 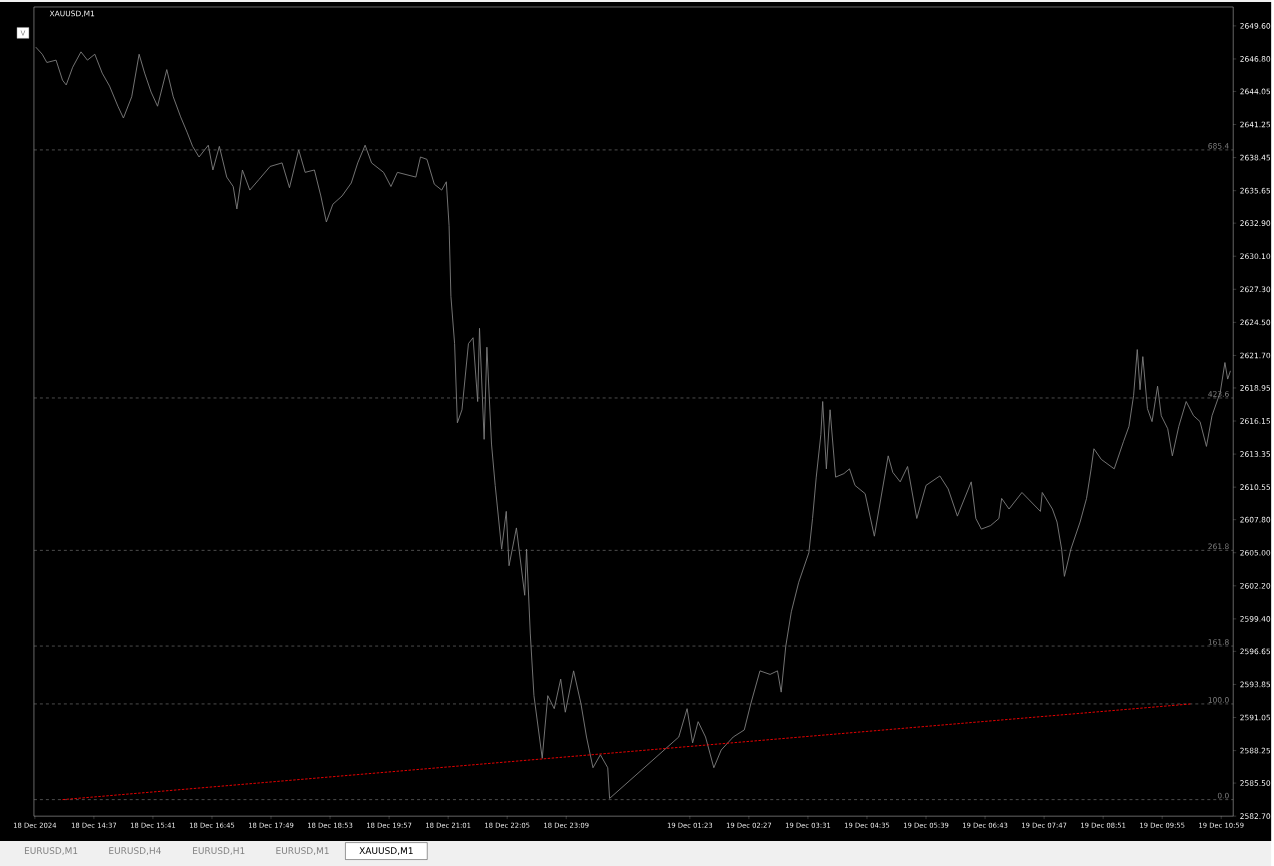 I want to click on text: EURUSD,H4, so click(x=135, y=851).